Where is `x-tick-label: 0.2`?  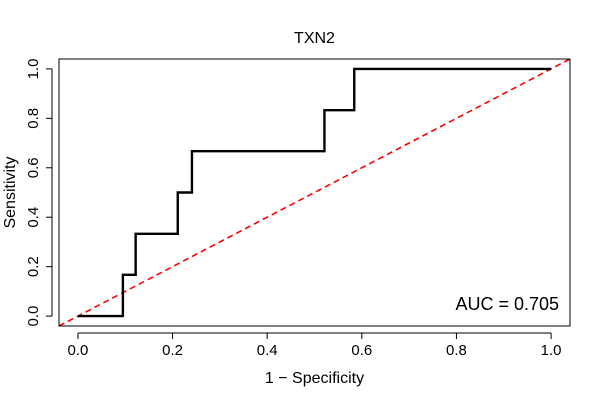 x-tick-label: 0.2 is located at coordinates (172, 350).